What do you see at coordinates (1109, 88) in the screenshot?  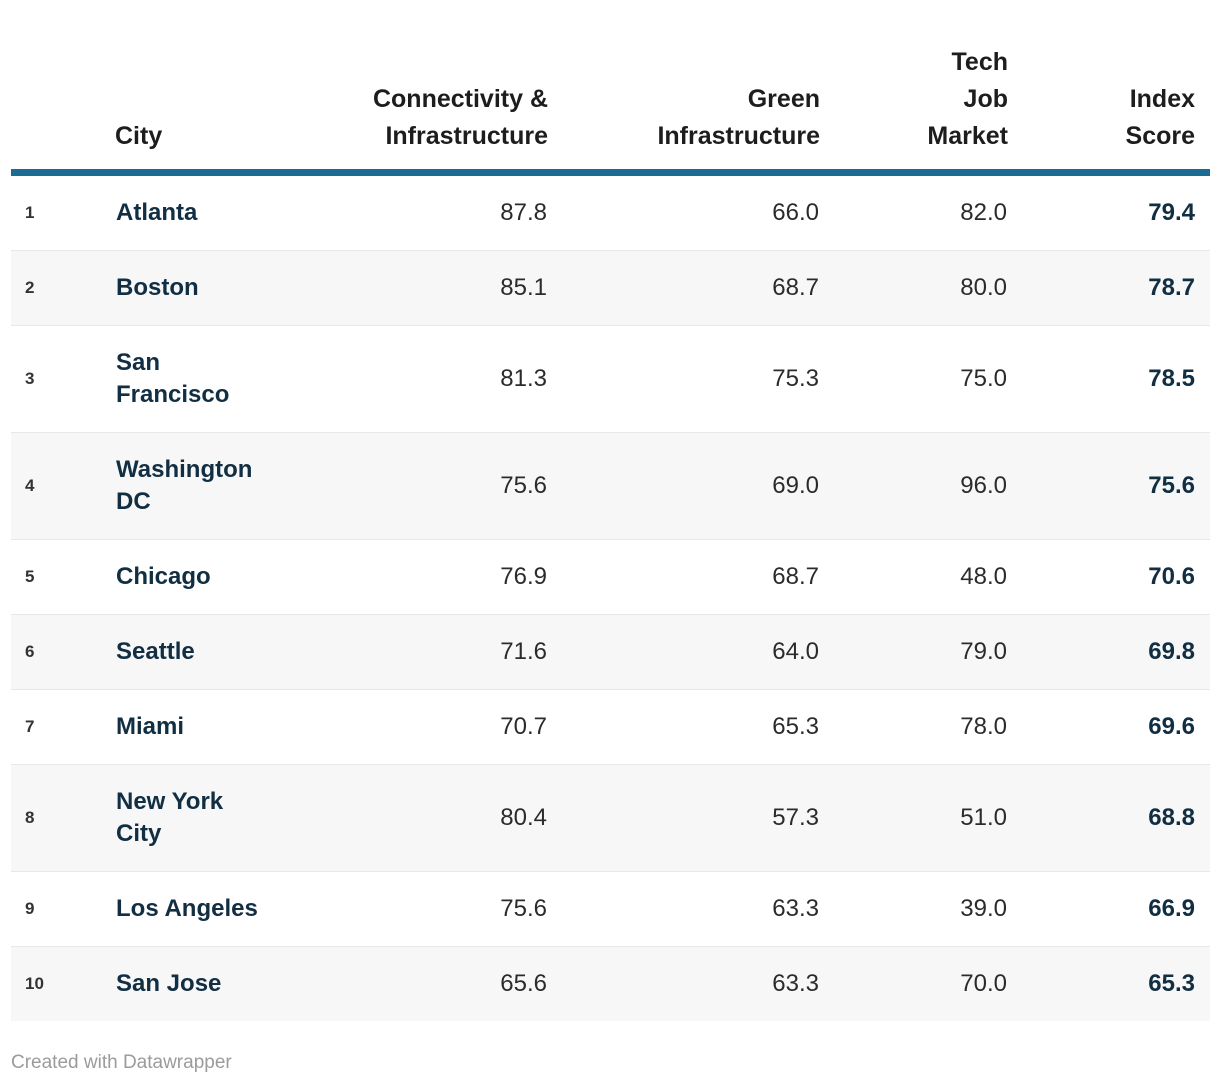 I see `column-header-index: Index Score` at bounding box center [1109, 88].